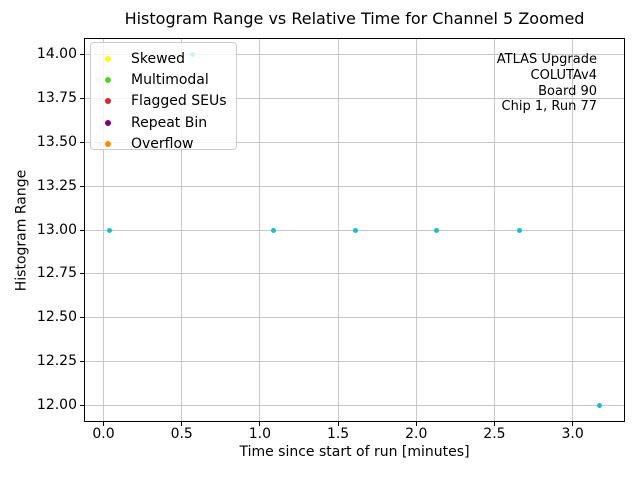 The width and height of the screenshot is (640, 480). I want to click on legend-entry: Multimodal, so click(163, 79).